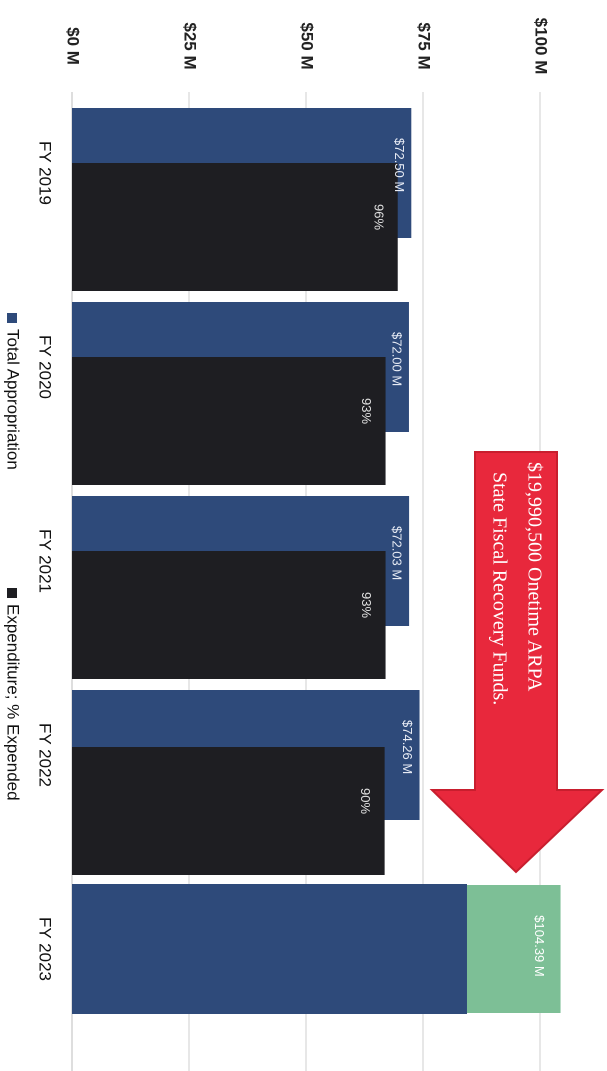  I want to click on category-label: FY 2020, so click(45, 367).